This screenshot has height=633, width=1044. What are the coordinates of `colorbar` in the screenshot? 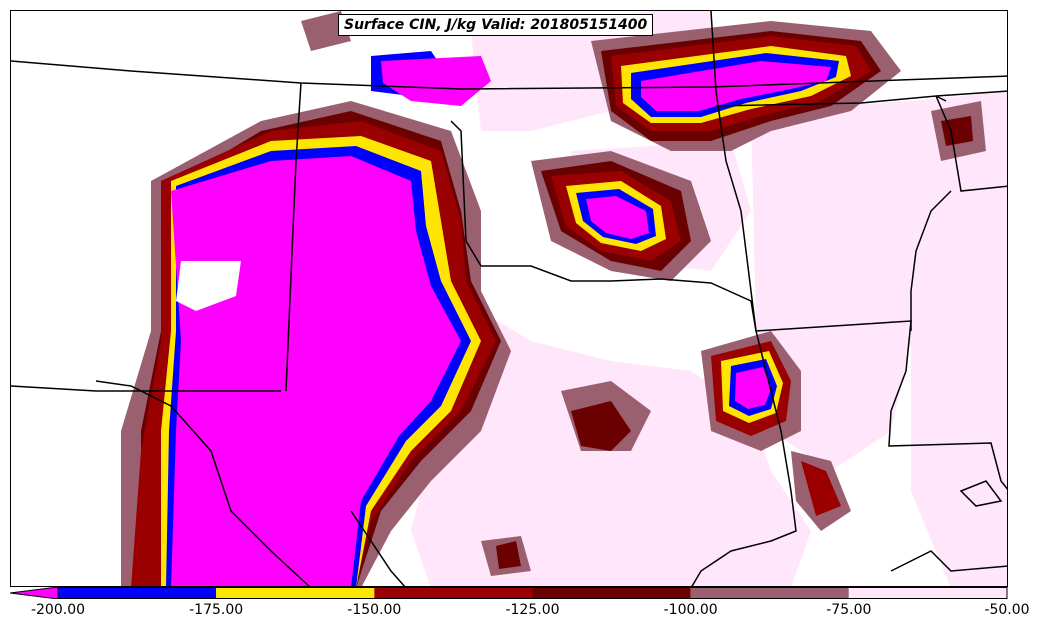 It's located at (509, 593).